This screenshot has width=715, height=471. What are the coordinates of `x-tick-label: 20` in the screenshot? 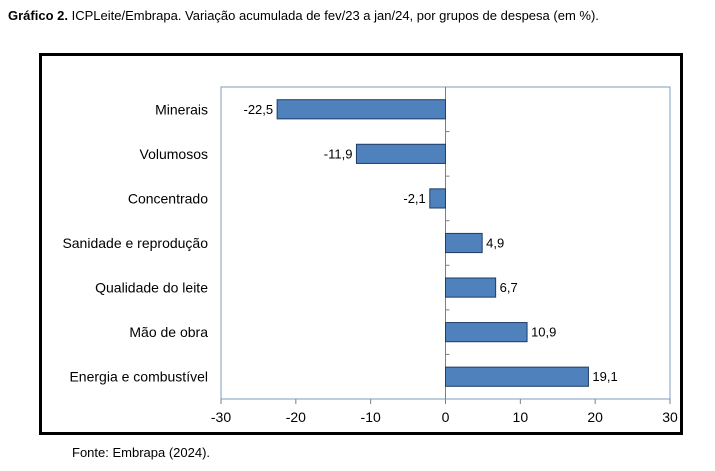 It's located at (595, 417).